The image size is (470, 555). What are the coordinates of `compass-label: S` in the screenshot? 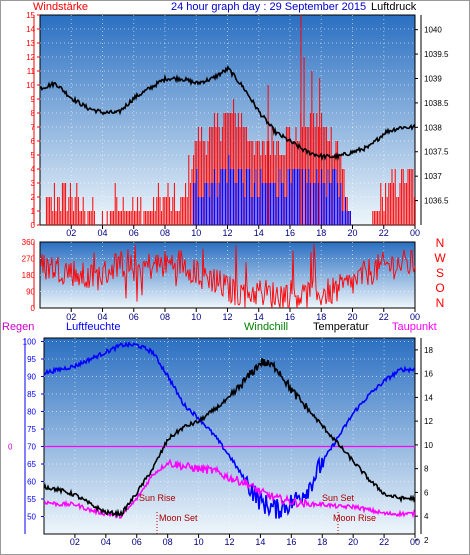 It's located at (440, 273).